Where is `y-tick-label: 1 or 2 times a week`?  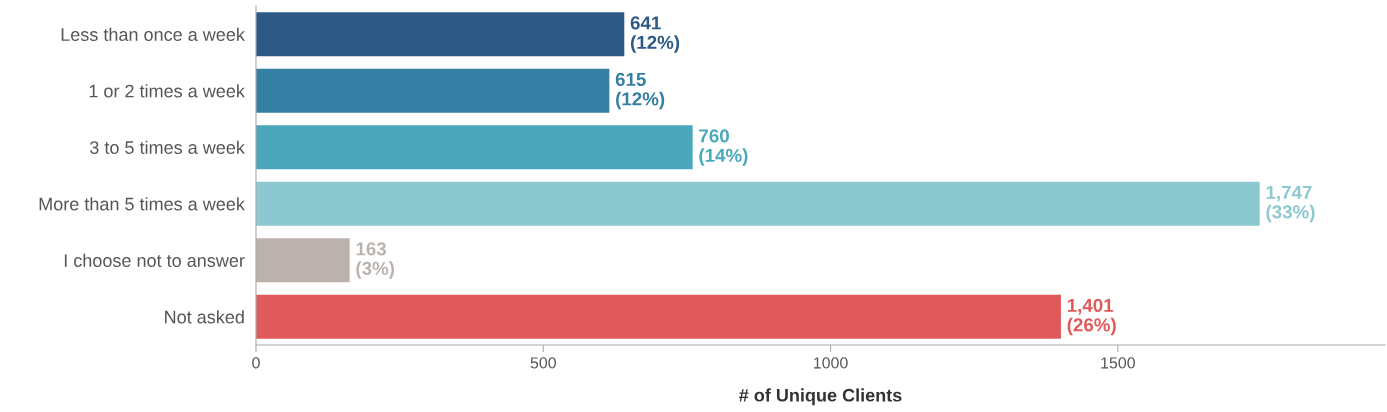
y-tick-label: 1 or 2 times a week is located at coordinates (167, 91).